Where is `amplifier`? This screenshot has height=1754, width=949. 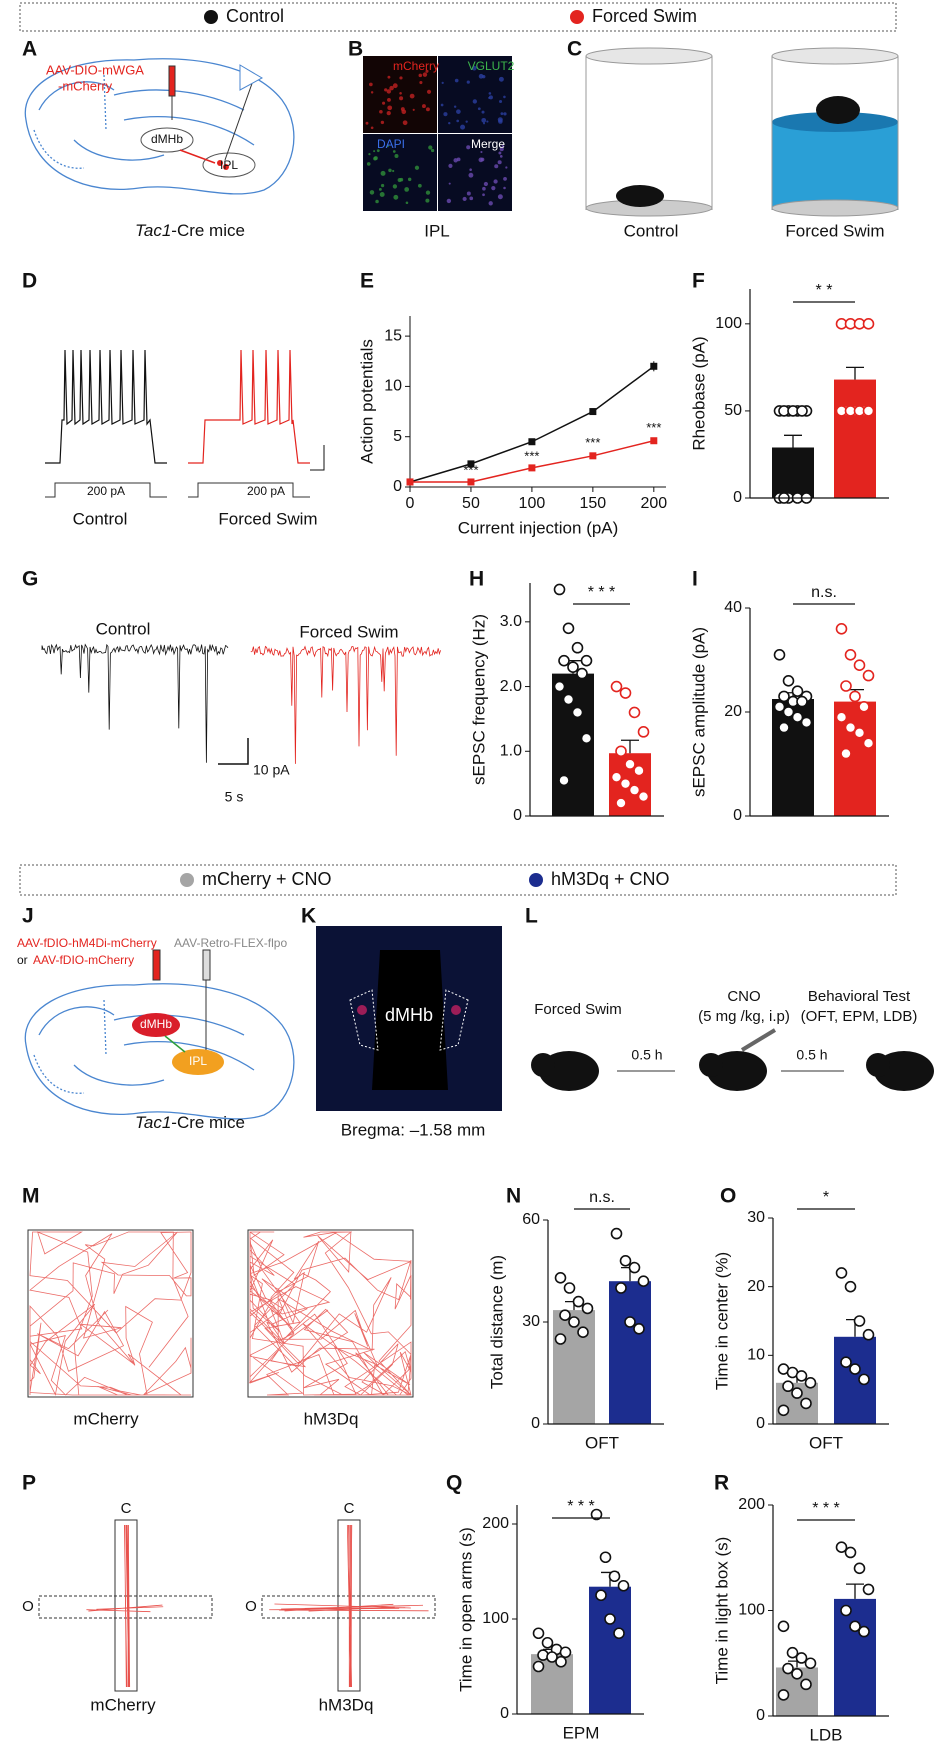 amplifier is located at coordinates (251, 77).